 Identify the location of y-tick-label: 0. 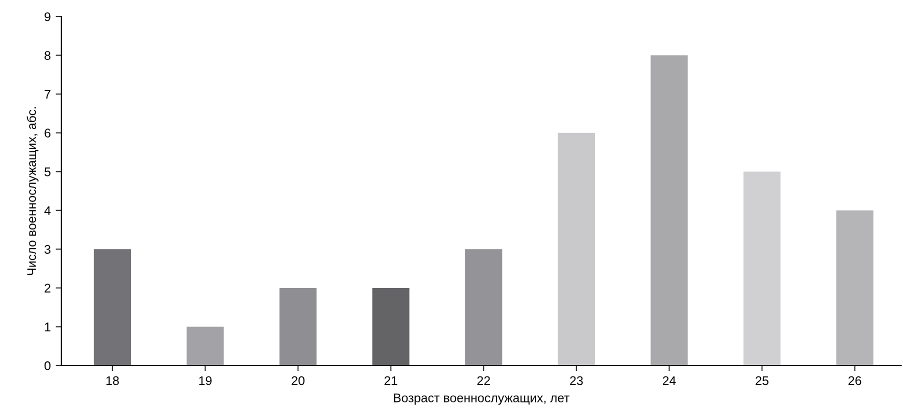
(47, 365).